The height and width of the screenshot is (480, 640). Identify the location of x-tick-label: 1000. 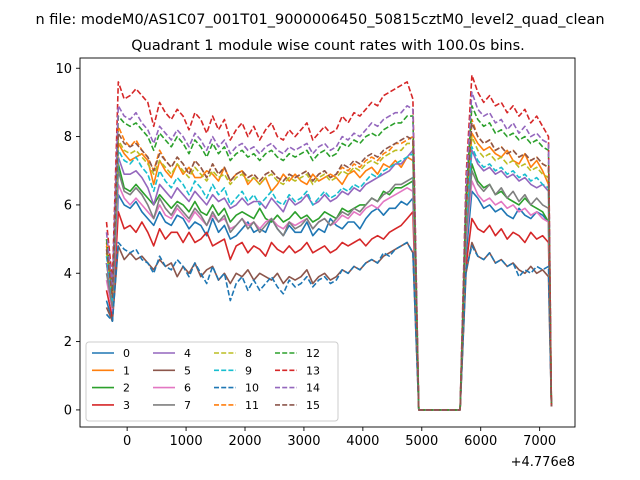
(186, 441).